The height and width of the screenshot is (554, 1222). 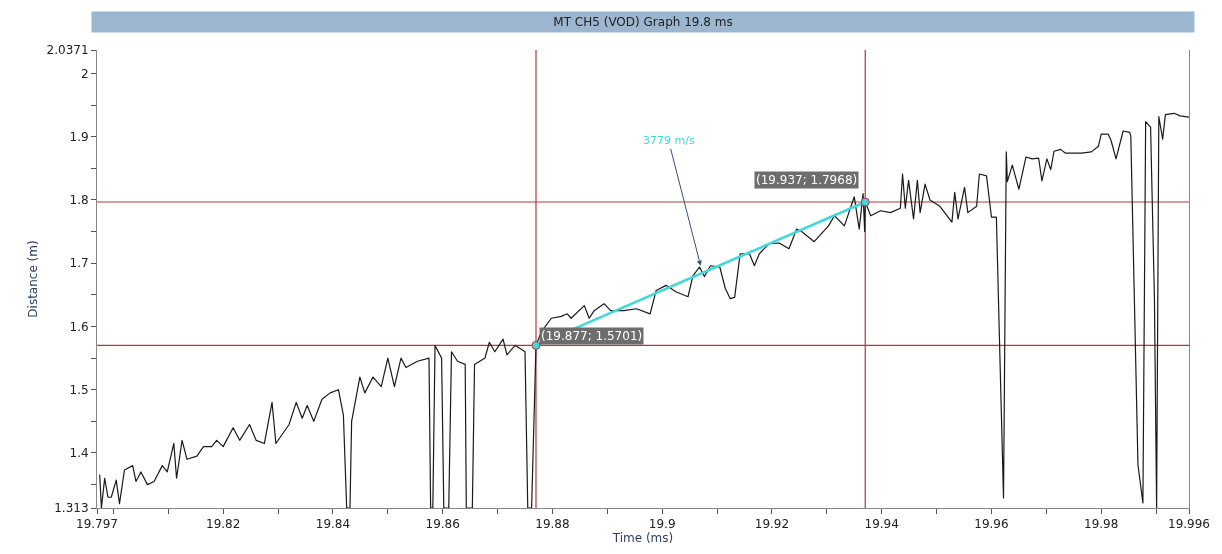 What do you see at coordinates (79, 136) in the screenshot?
I see `y-tick-label: 1.9` at bounding box center [79, 136].